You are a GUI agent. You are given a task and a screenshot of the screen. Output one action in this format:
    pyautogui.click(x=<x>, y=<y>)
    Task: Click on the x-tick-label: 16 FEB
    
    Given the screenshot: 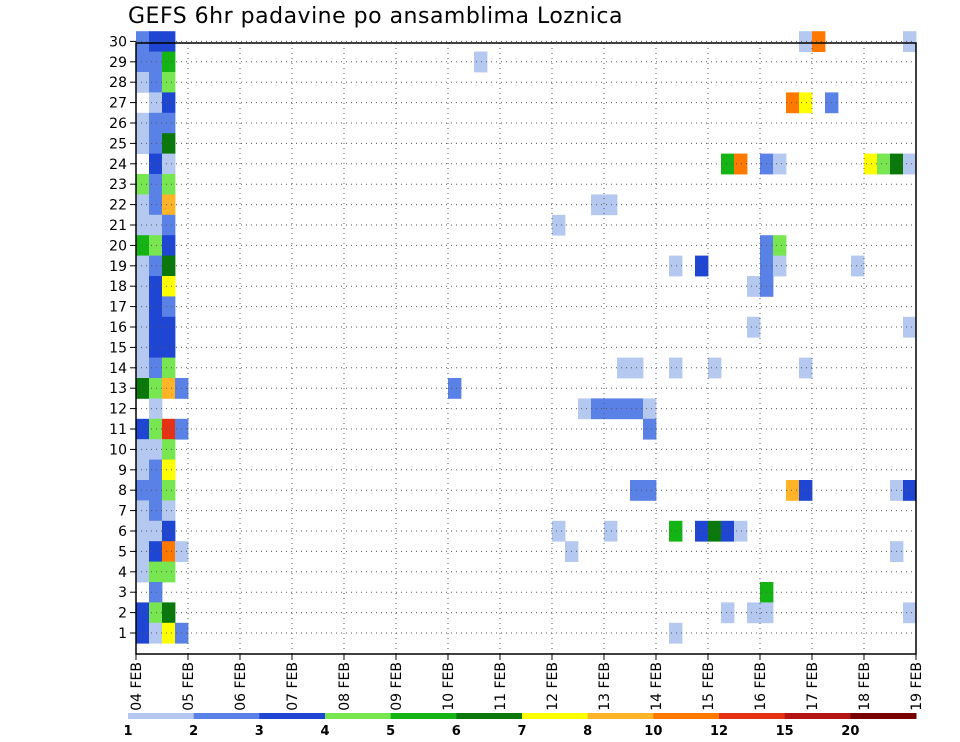 What is the action you would take?
    pyautogui.click(x=761, y=686)
    